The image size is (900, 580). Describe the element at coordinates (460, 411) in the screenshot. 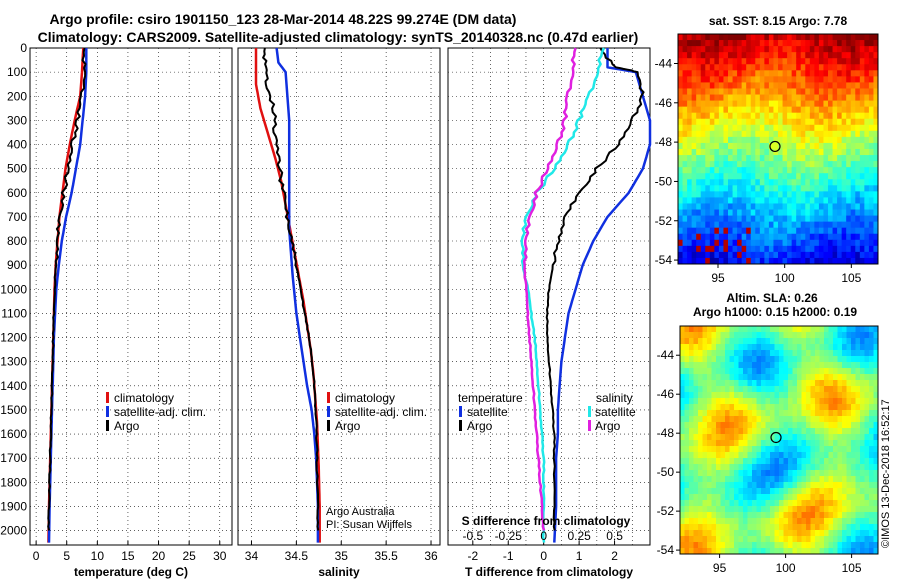

I see `legend-swatch` at that location.